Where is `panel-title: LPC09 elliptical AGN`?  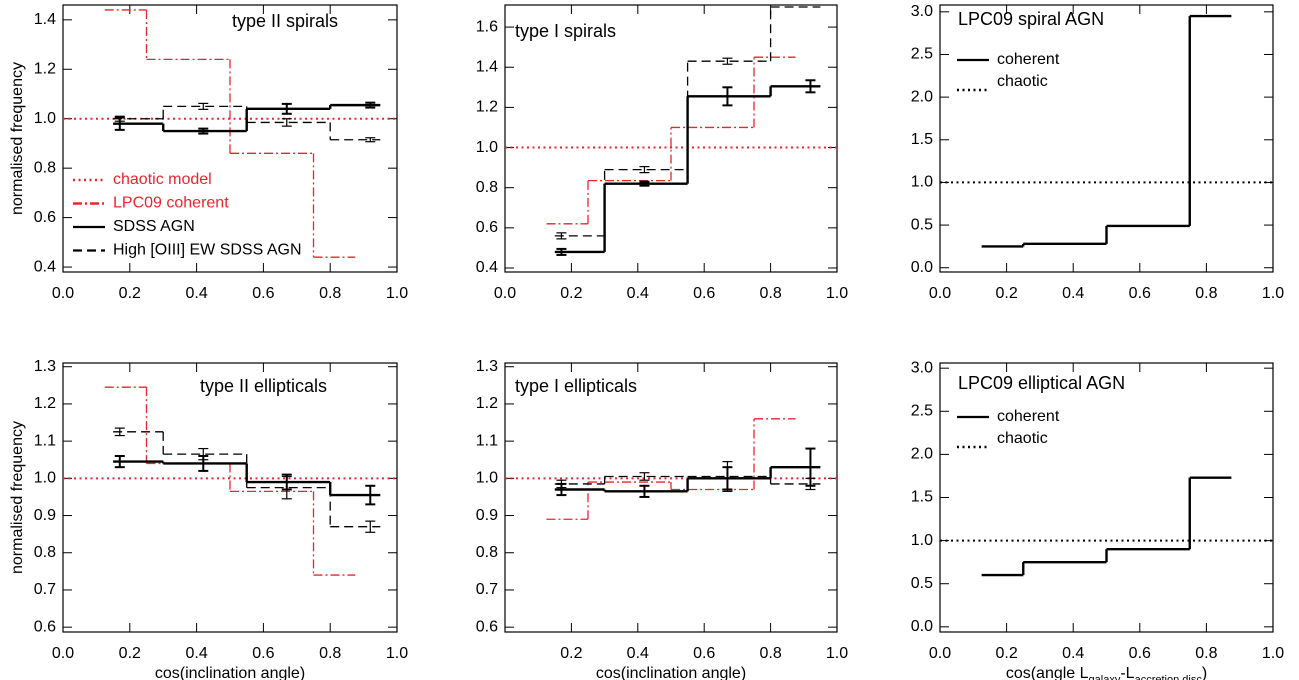
panel-title: LPC09 elliptical AGN is located at coordinates (1041, 383).